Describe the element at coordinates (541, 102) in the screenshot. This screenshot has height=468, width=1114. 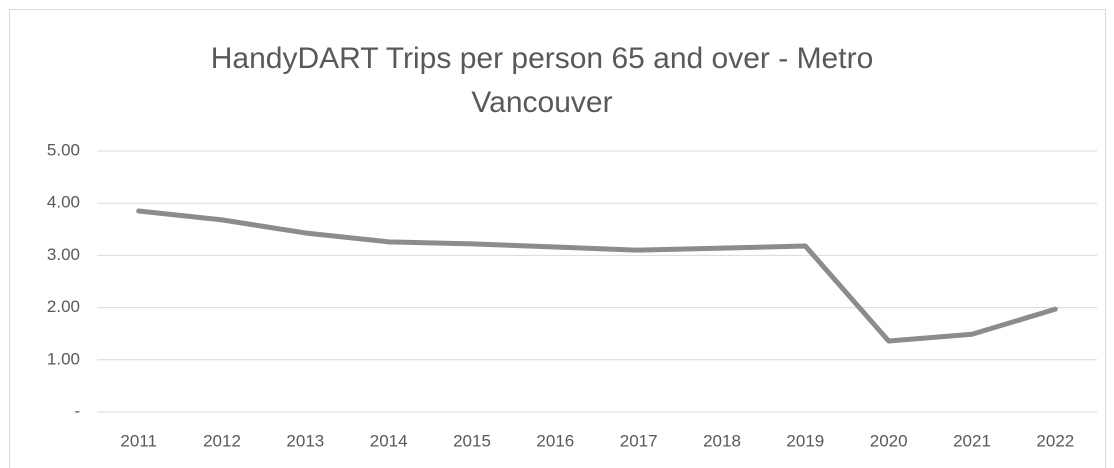
I see `chart-title: Vancouver` at that location.